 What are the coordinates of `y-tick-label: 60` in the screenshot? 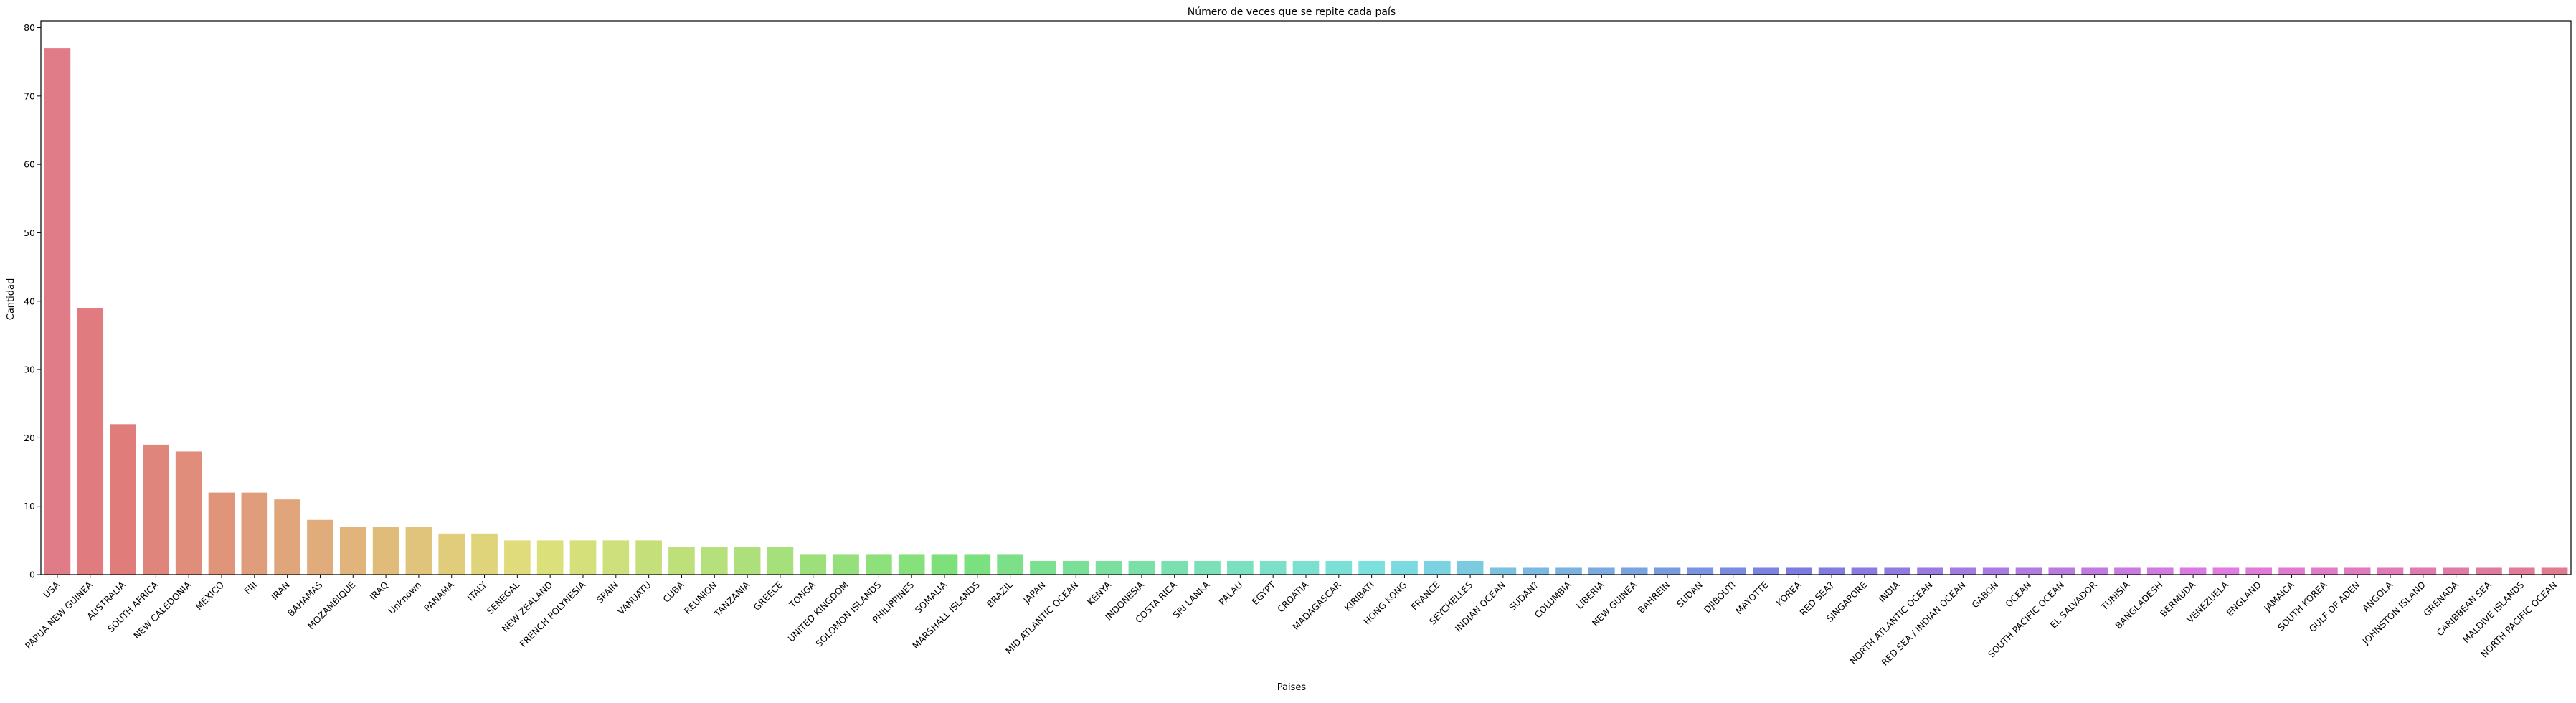 It's located at (29, 165).